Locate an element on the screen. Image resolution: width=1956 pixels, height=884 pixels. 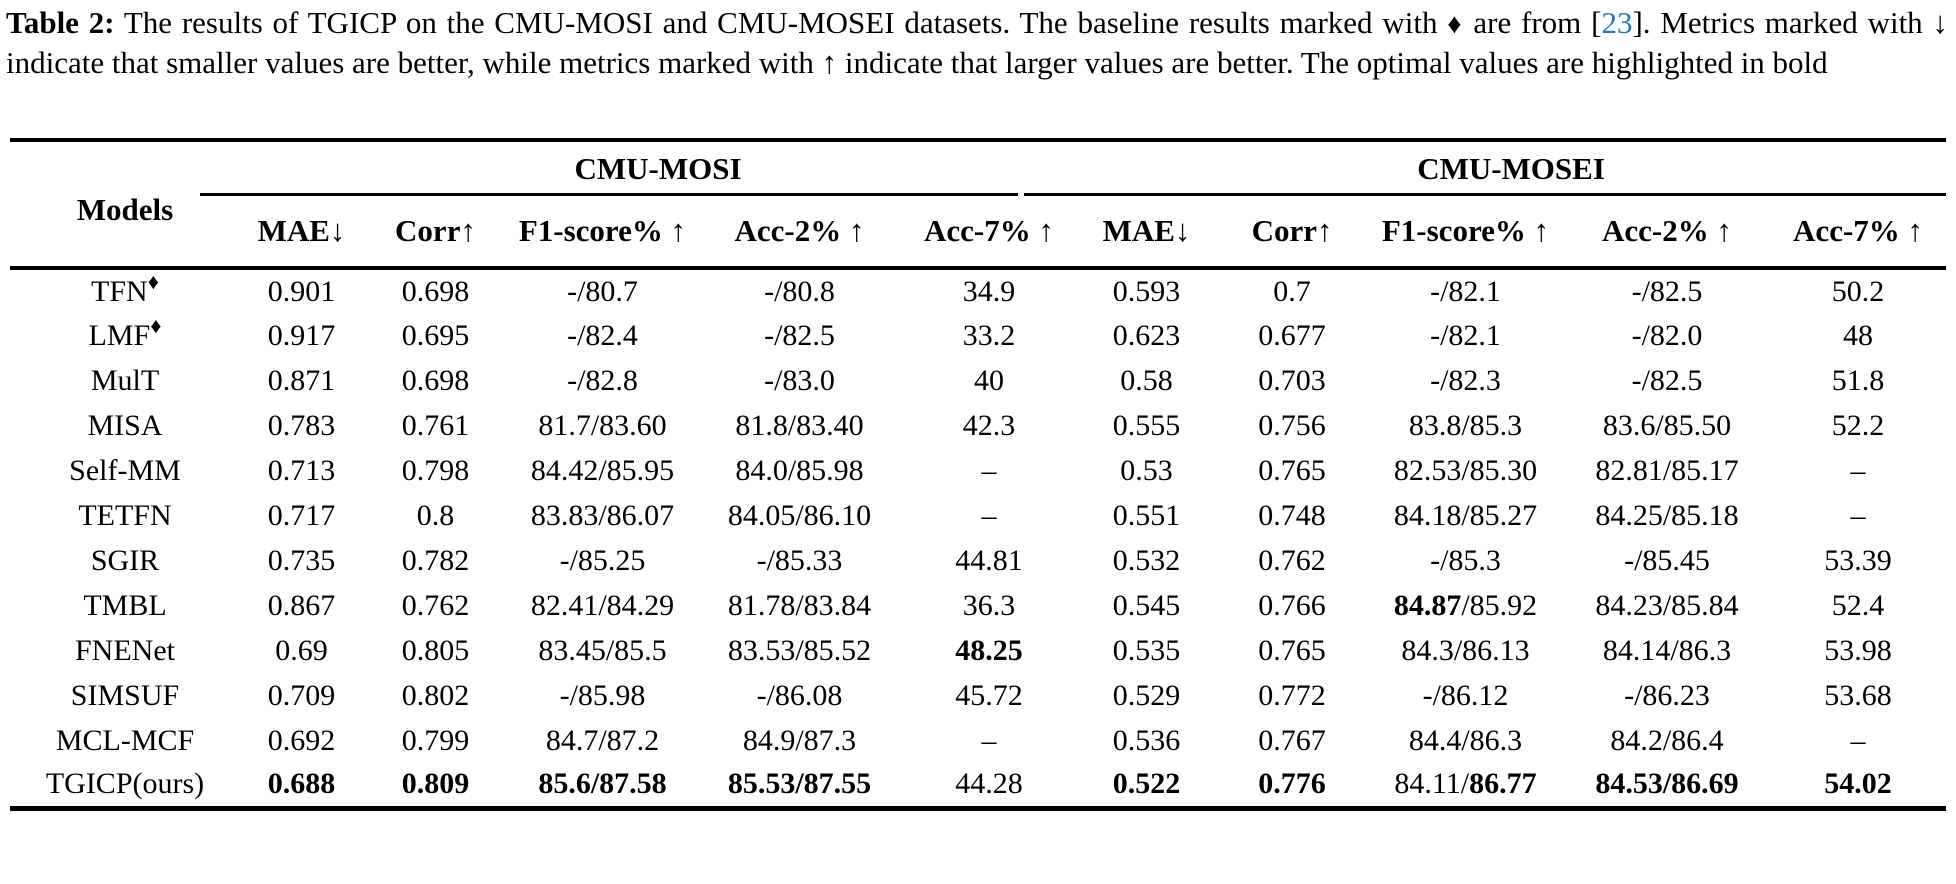
table-cell: 83.6/85.50 is located at coordinates (1667, 425).